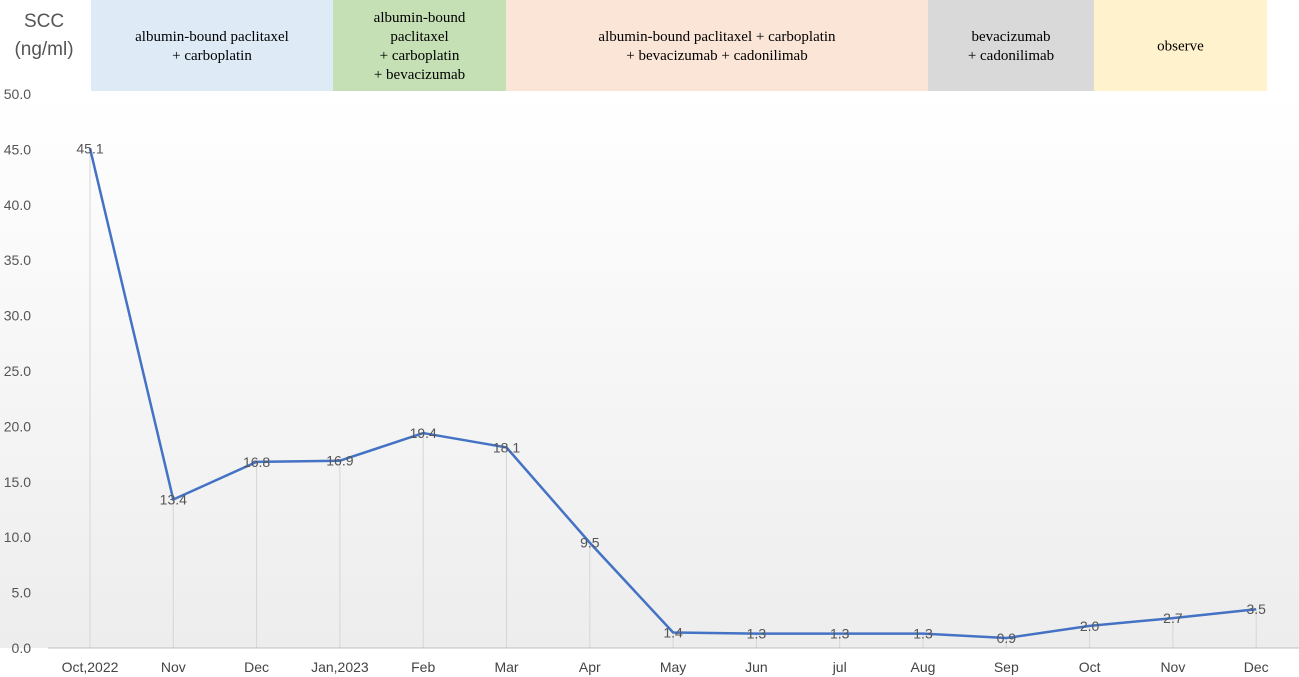 The image size is (1299, 677). What do you see at coordinates (590, 543) in the screenshot?
I see `data-label: 9.5` at bounding box center [590, 543].